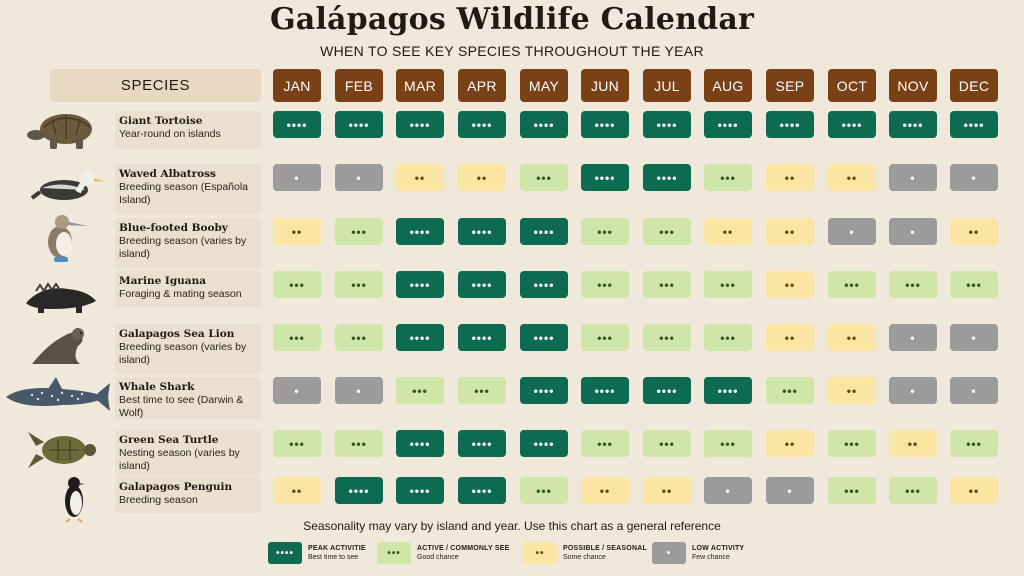 Image resolution: width=1024 pixels, height=576 pixels. Describe the element at coordinates (913, 284) in the screenshot. I see `cell-marine-iguana-nov: •••` at that location.